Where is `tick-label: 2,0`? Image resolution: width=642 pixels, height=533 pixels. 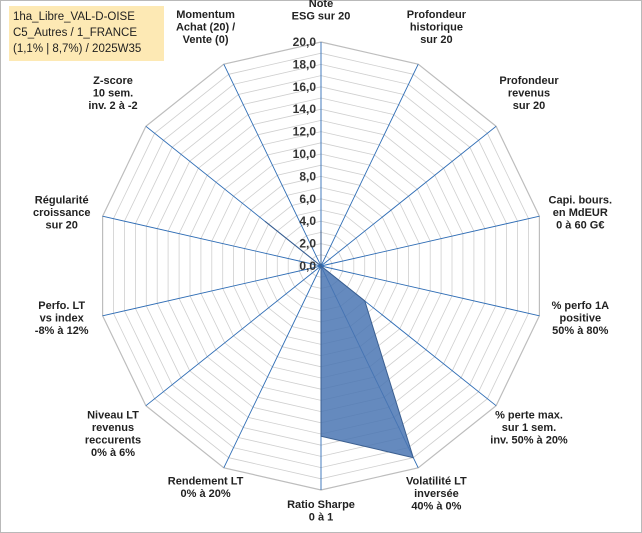 tick-label: 2,0 is located at coordinates (307, 244).